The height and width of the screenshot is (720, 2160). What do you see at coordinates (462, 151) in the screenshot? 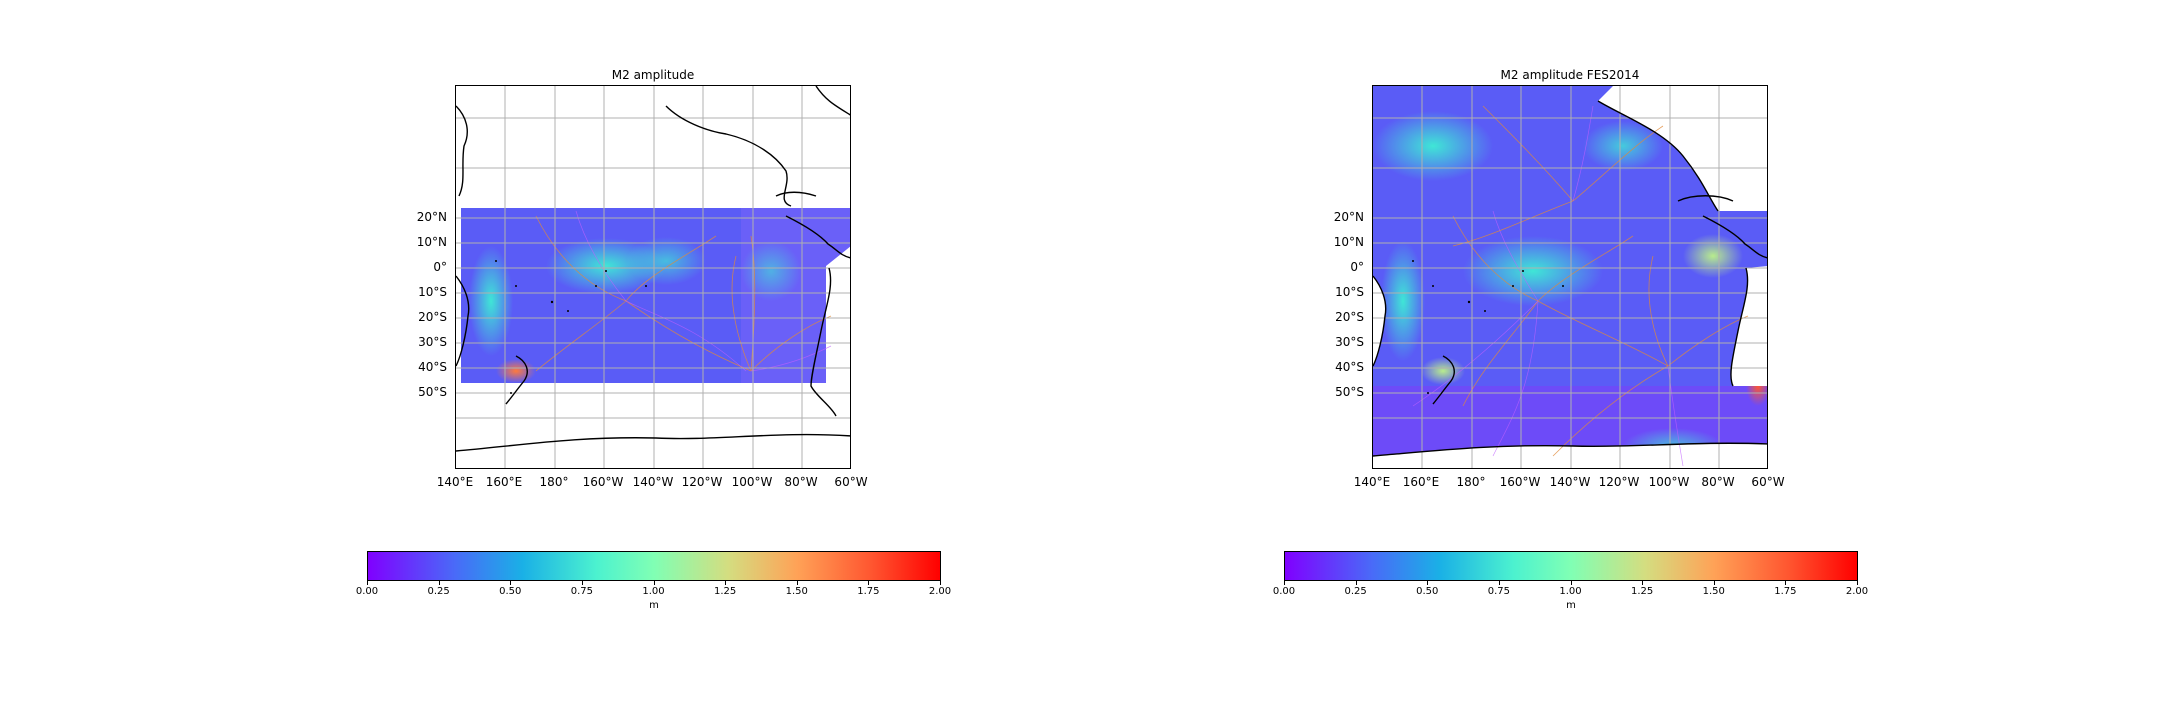
I see `coast-asia` at bounding box center [462, 151].